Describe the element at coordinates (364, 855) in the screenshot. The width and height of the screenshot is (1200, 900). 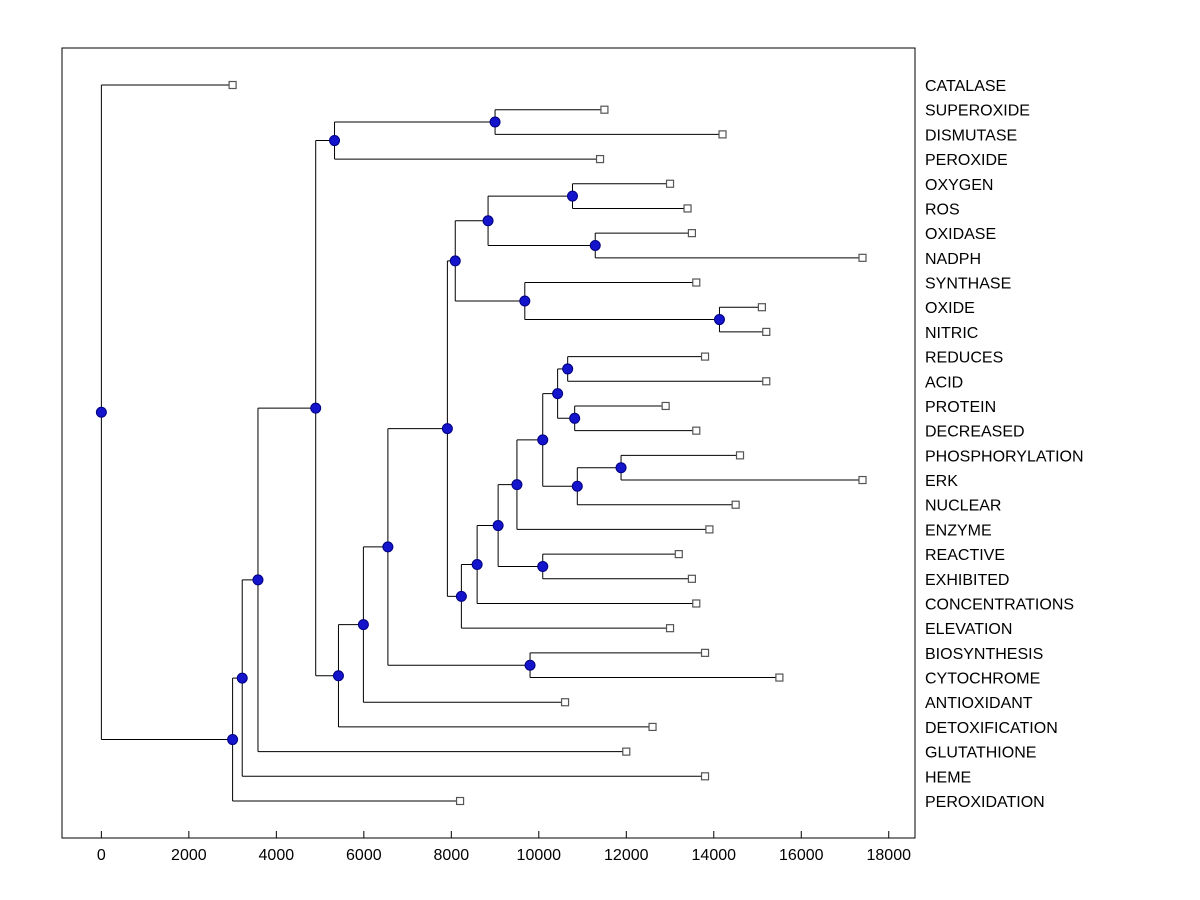
I see `x-tick-label: 6000` at that location.